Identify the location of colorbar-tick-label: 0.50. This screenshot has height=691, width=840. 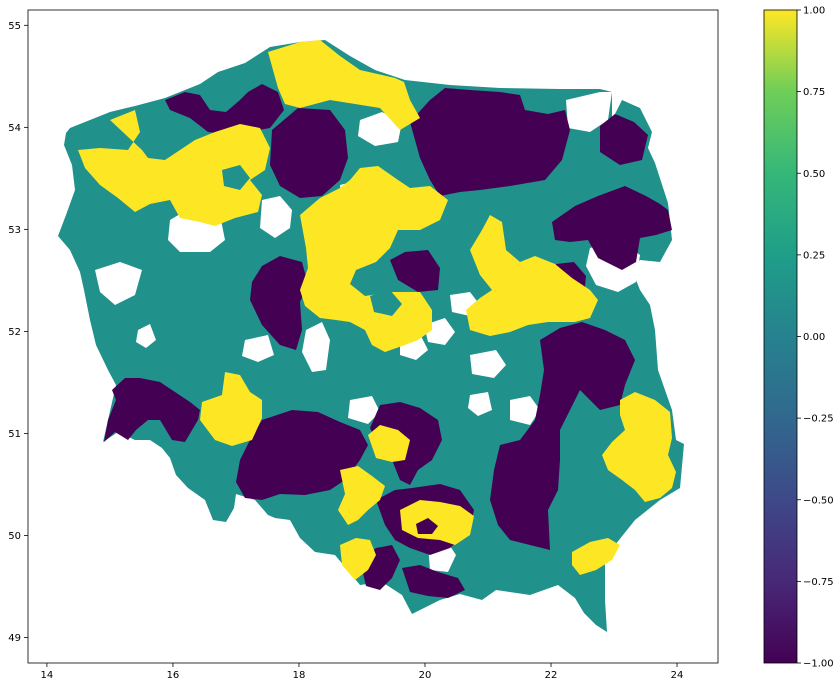
(814, 174).